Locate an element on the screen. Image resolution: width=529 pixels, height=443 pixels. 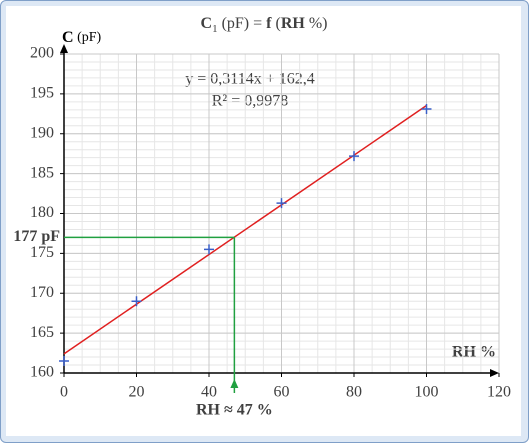
x-tick-label: 20 is located at coordinates (137, 392).